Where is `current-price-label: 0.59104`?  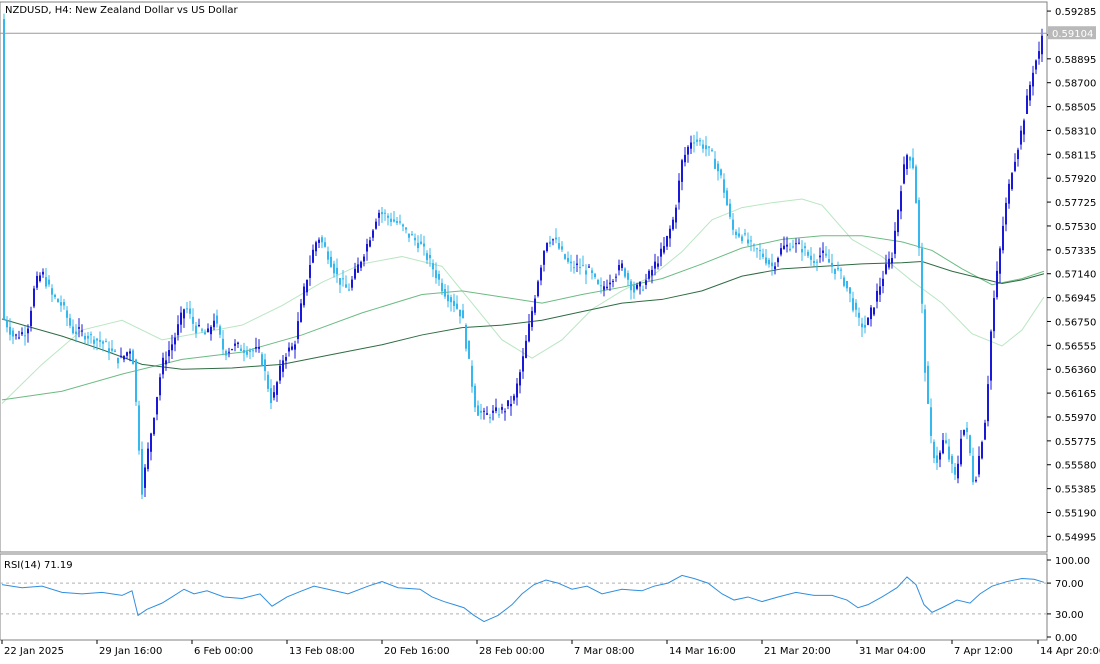
current-price-label: 0.59104 is located at coordinates (1072, 34).